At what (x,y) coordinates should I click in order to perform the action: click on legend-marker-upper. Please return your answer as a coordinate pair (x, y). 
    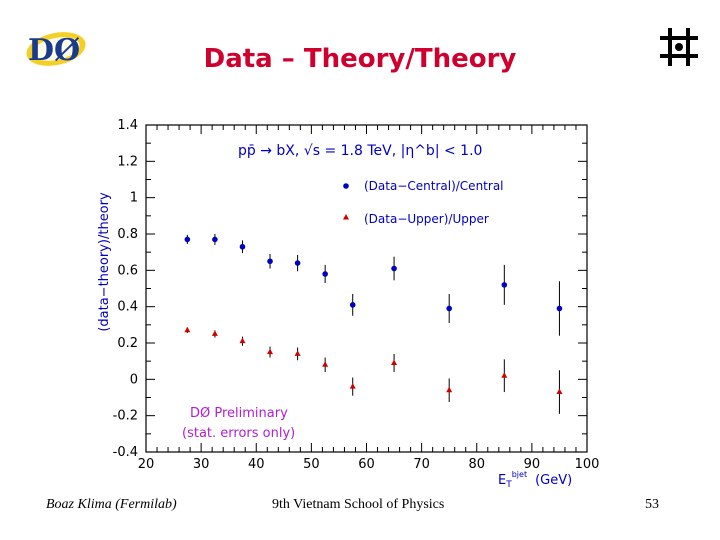
    Looking at the image, I should click on (346, 217).